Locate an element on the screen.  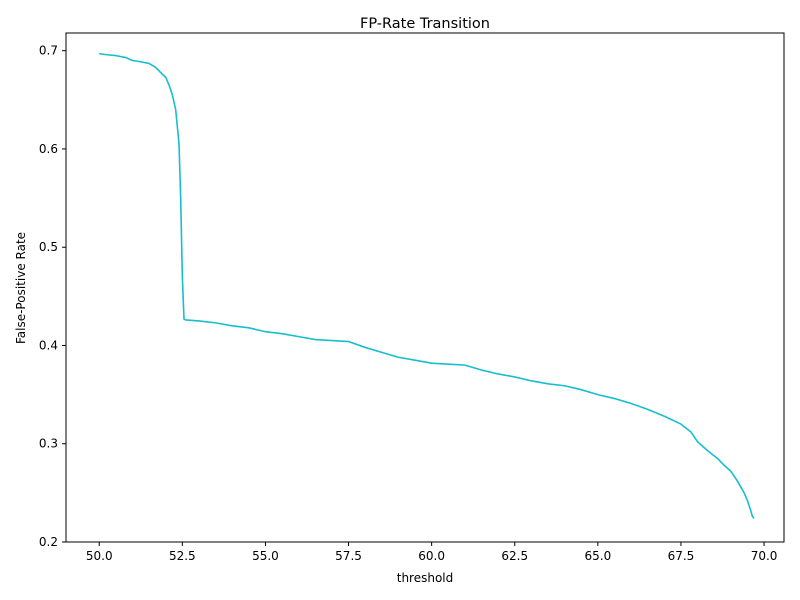
y-tick-label: 0.3 is located at coordinates (48, 444).